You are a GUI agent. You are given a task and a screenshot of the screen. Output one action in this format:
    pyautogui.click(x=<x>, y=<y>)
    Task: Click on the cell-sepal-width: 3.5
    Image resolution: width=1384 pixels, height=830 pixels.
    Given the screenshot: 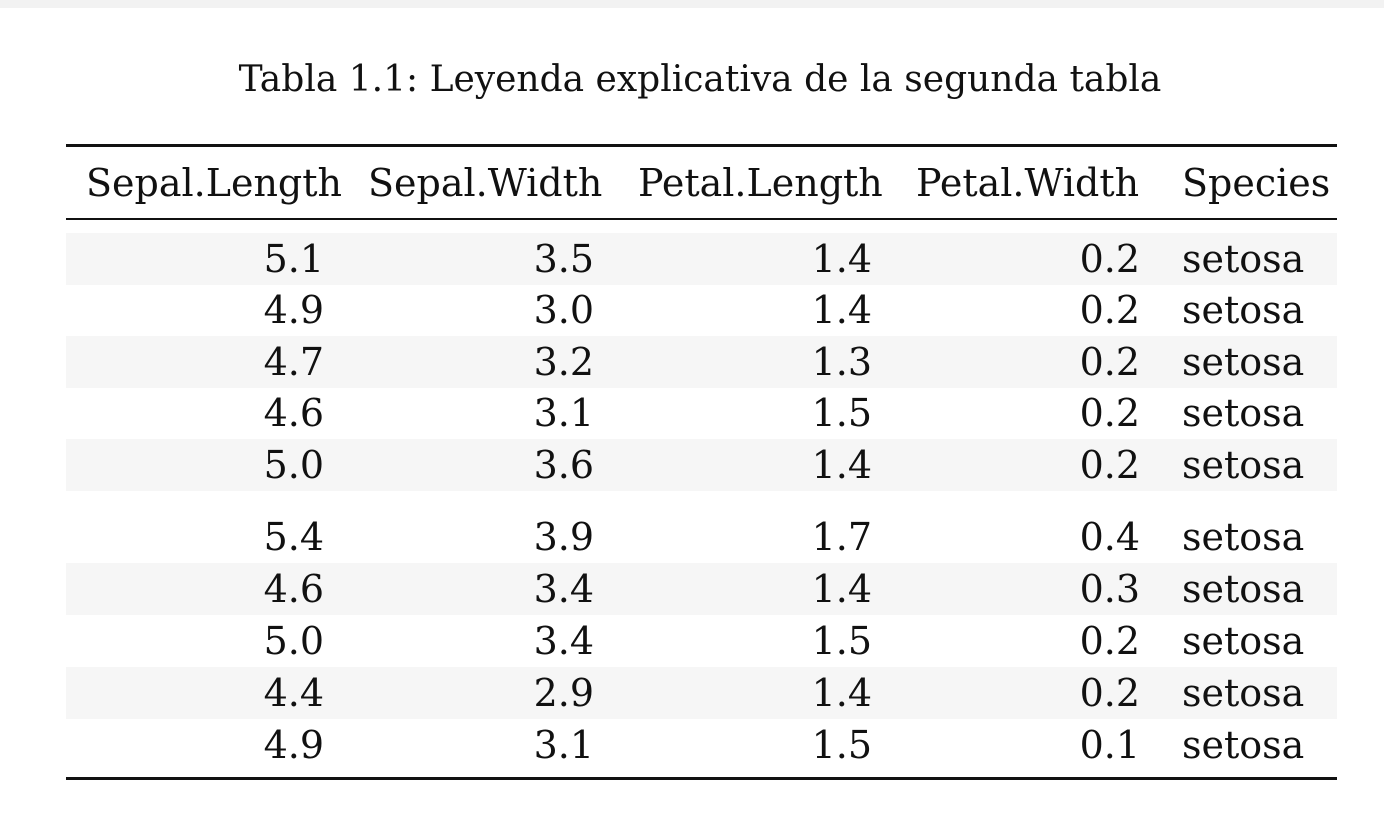 What is the action you would take?
    pyautogui.click(x=563, y=259)
    